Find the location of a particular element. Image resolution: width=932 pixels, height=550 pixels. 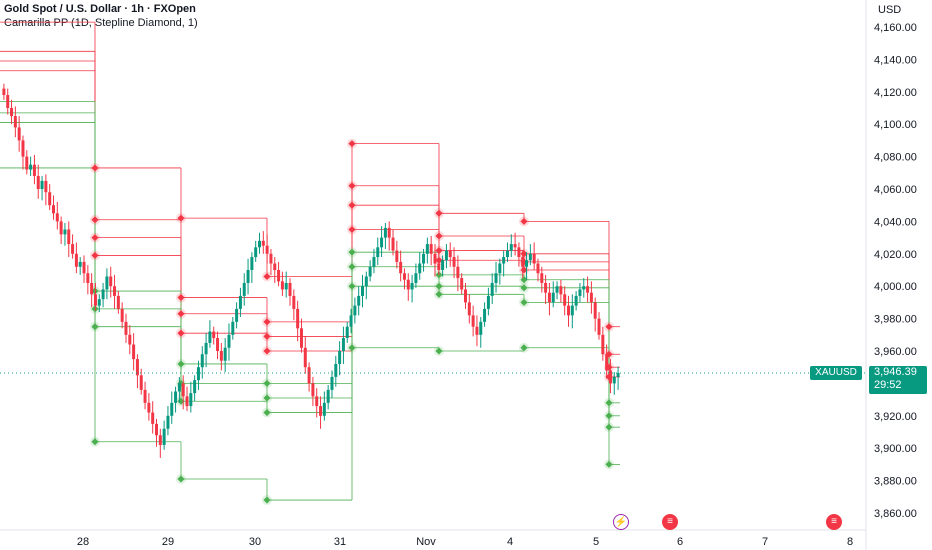

pivot-diamond-s2 is located at coordinates (267, 398).